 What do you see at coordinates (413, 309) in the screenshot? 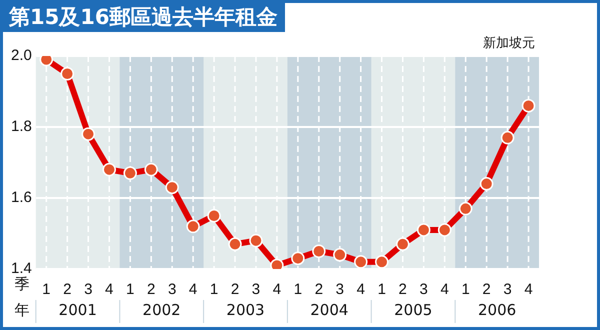
I see `text: 2005` at bounding box center [413, 309].